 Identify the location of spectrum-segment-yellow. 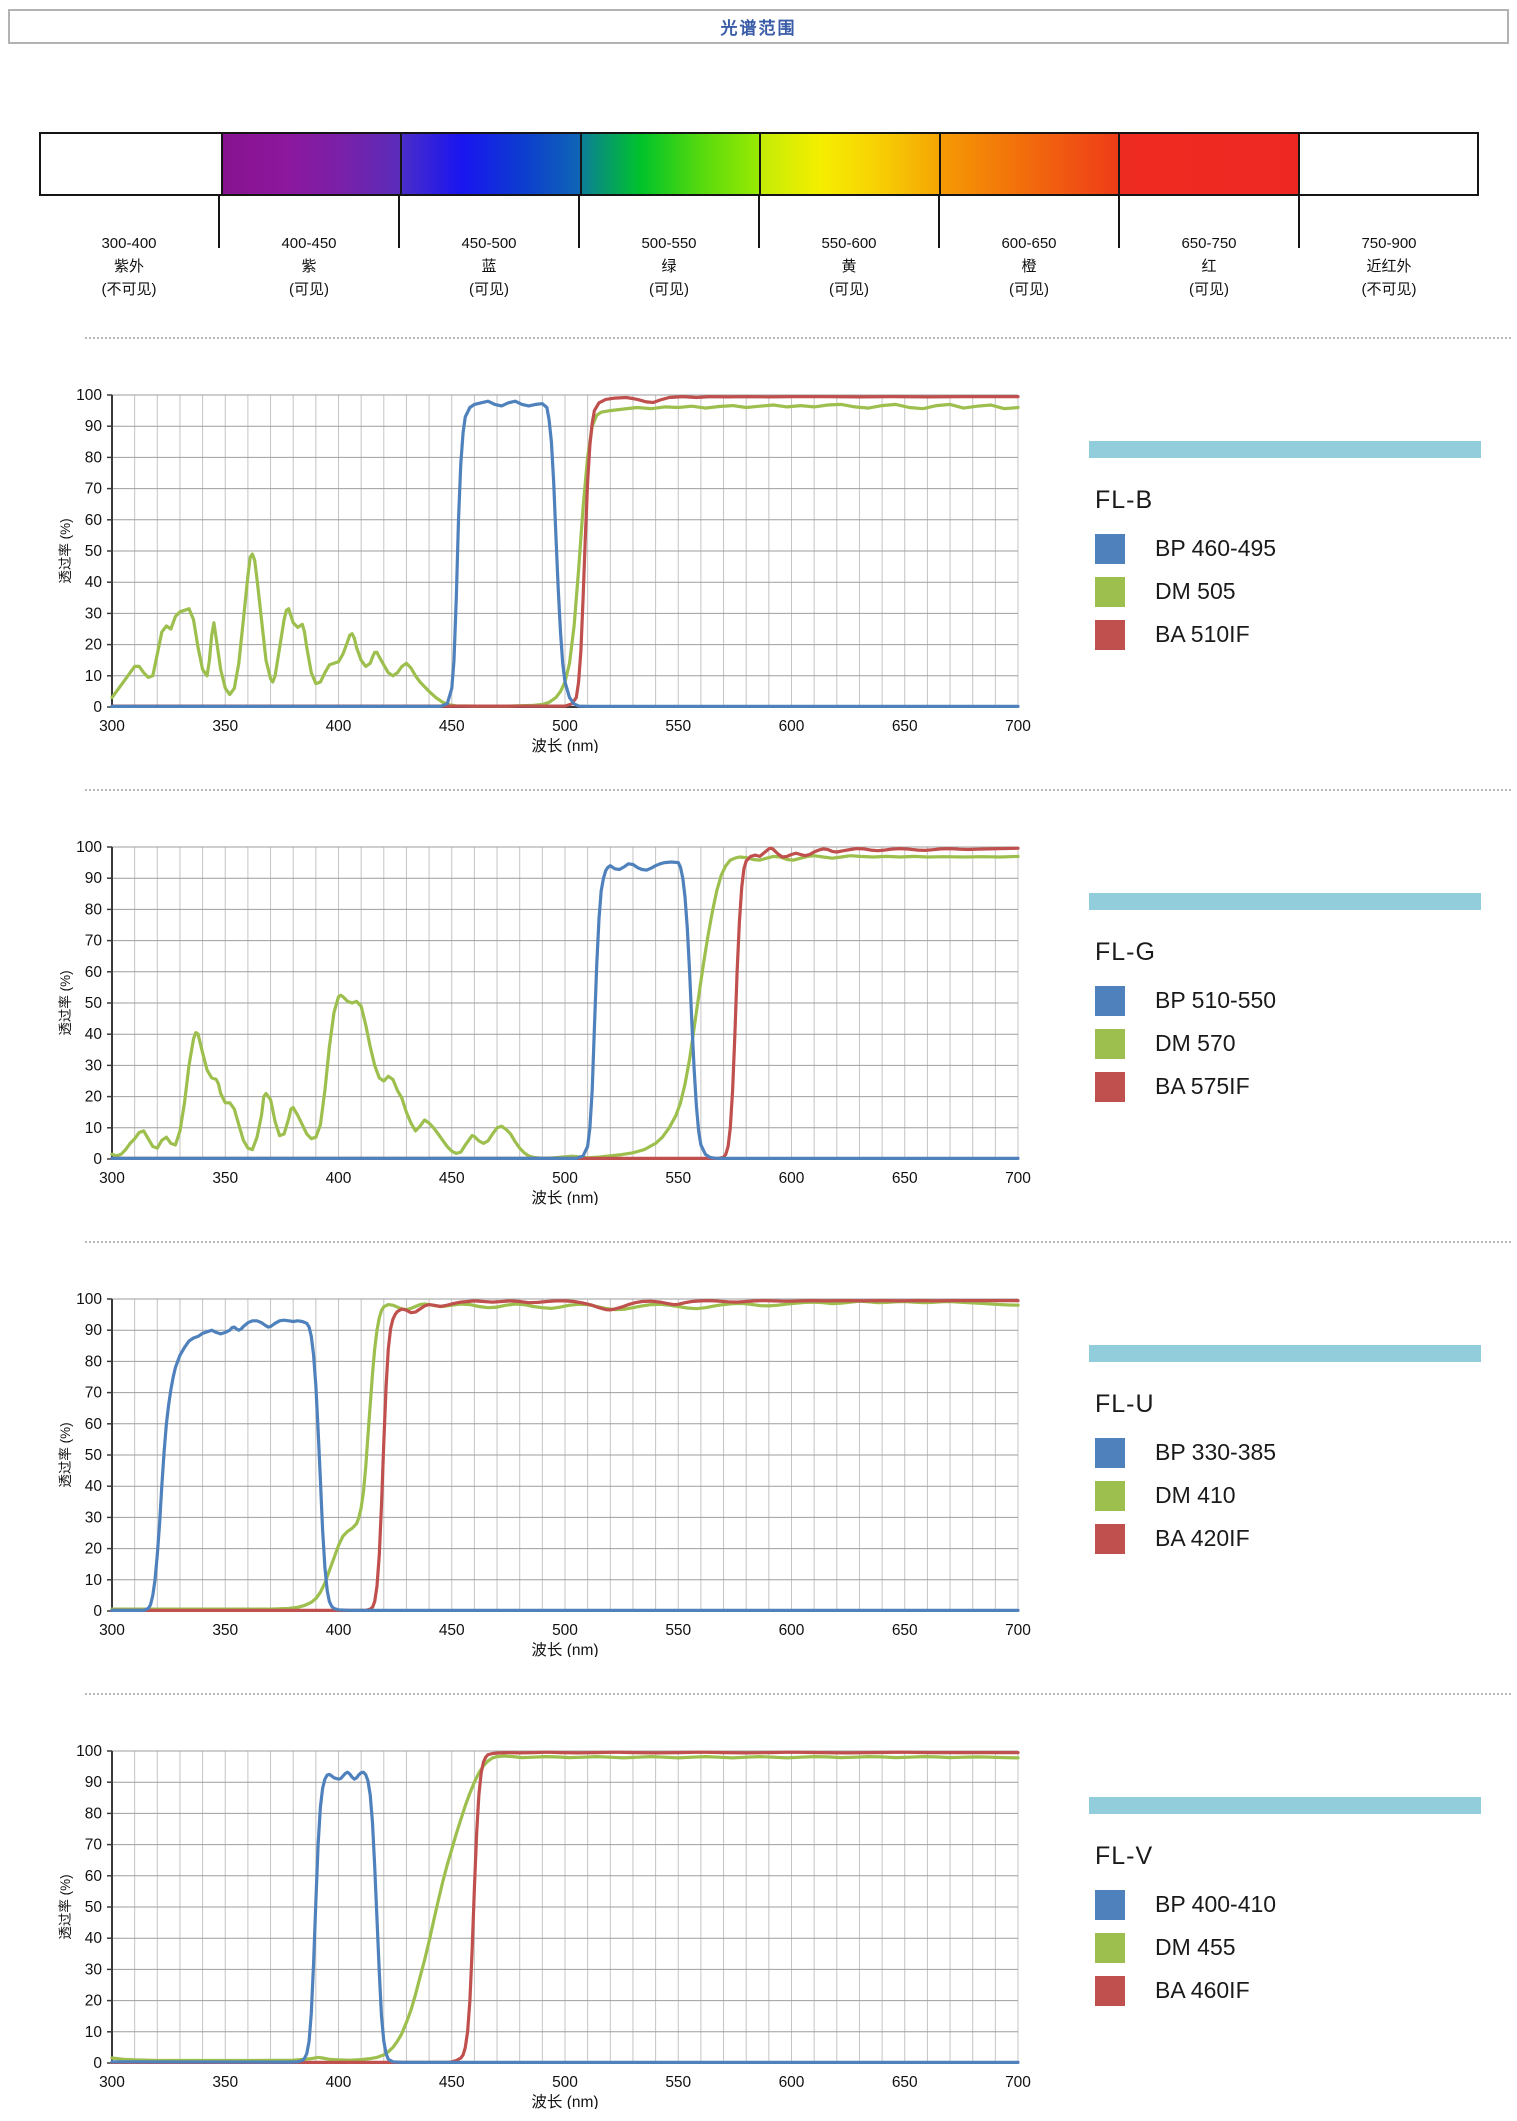
(849, 164).